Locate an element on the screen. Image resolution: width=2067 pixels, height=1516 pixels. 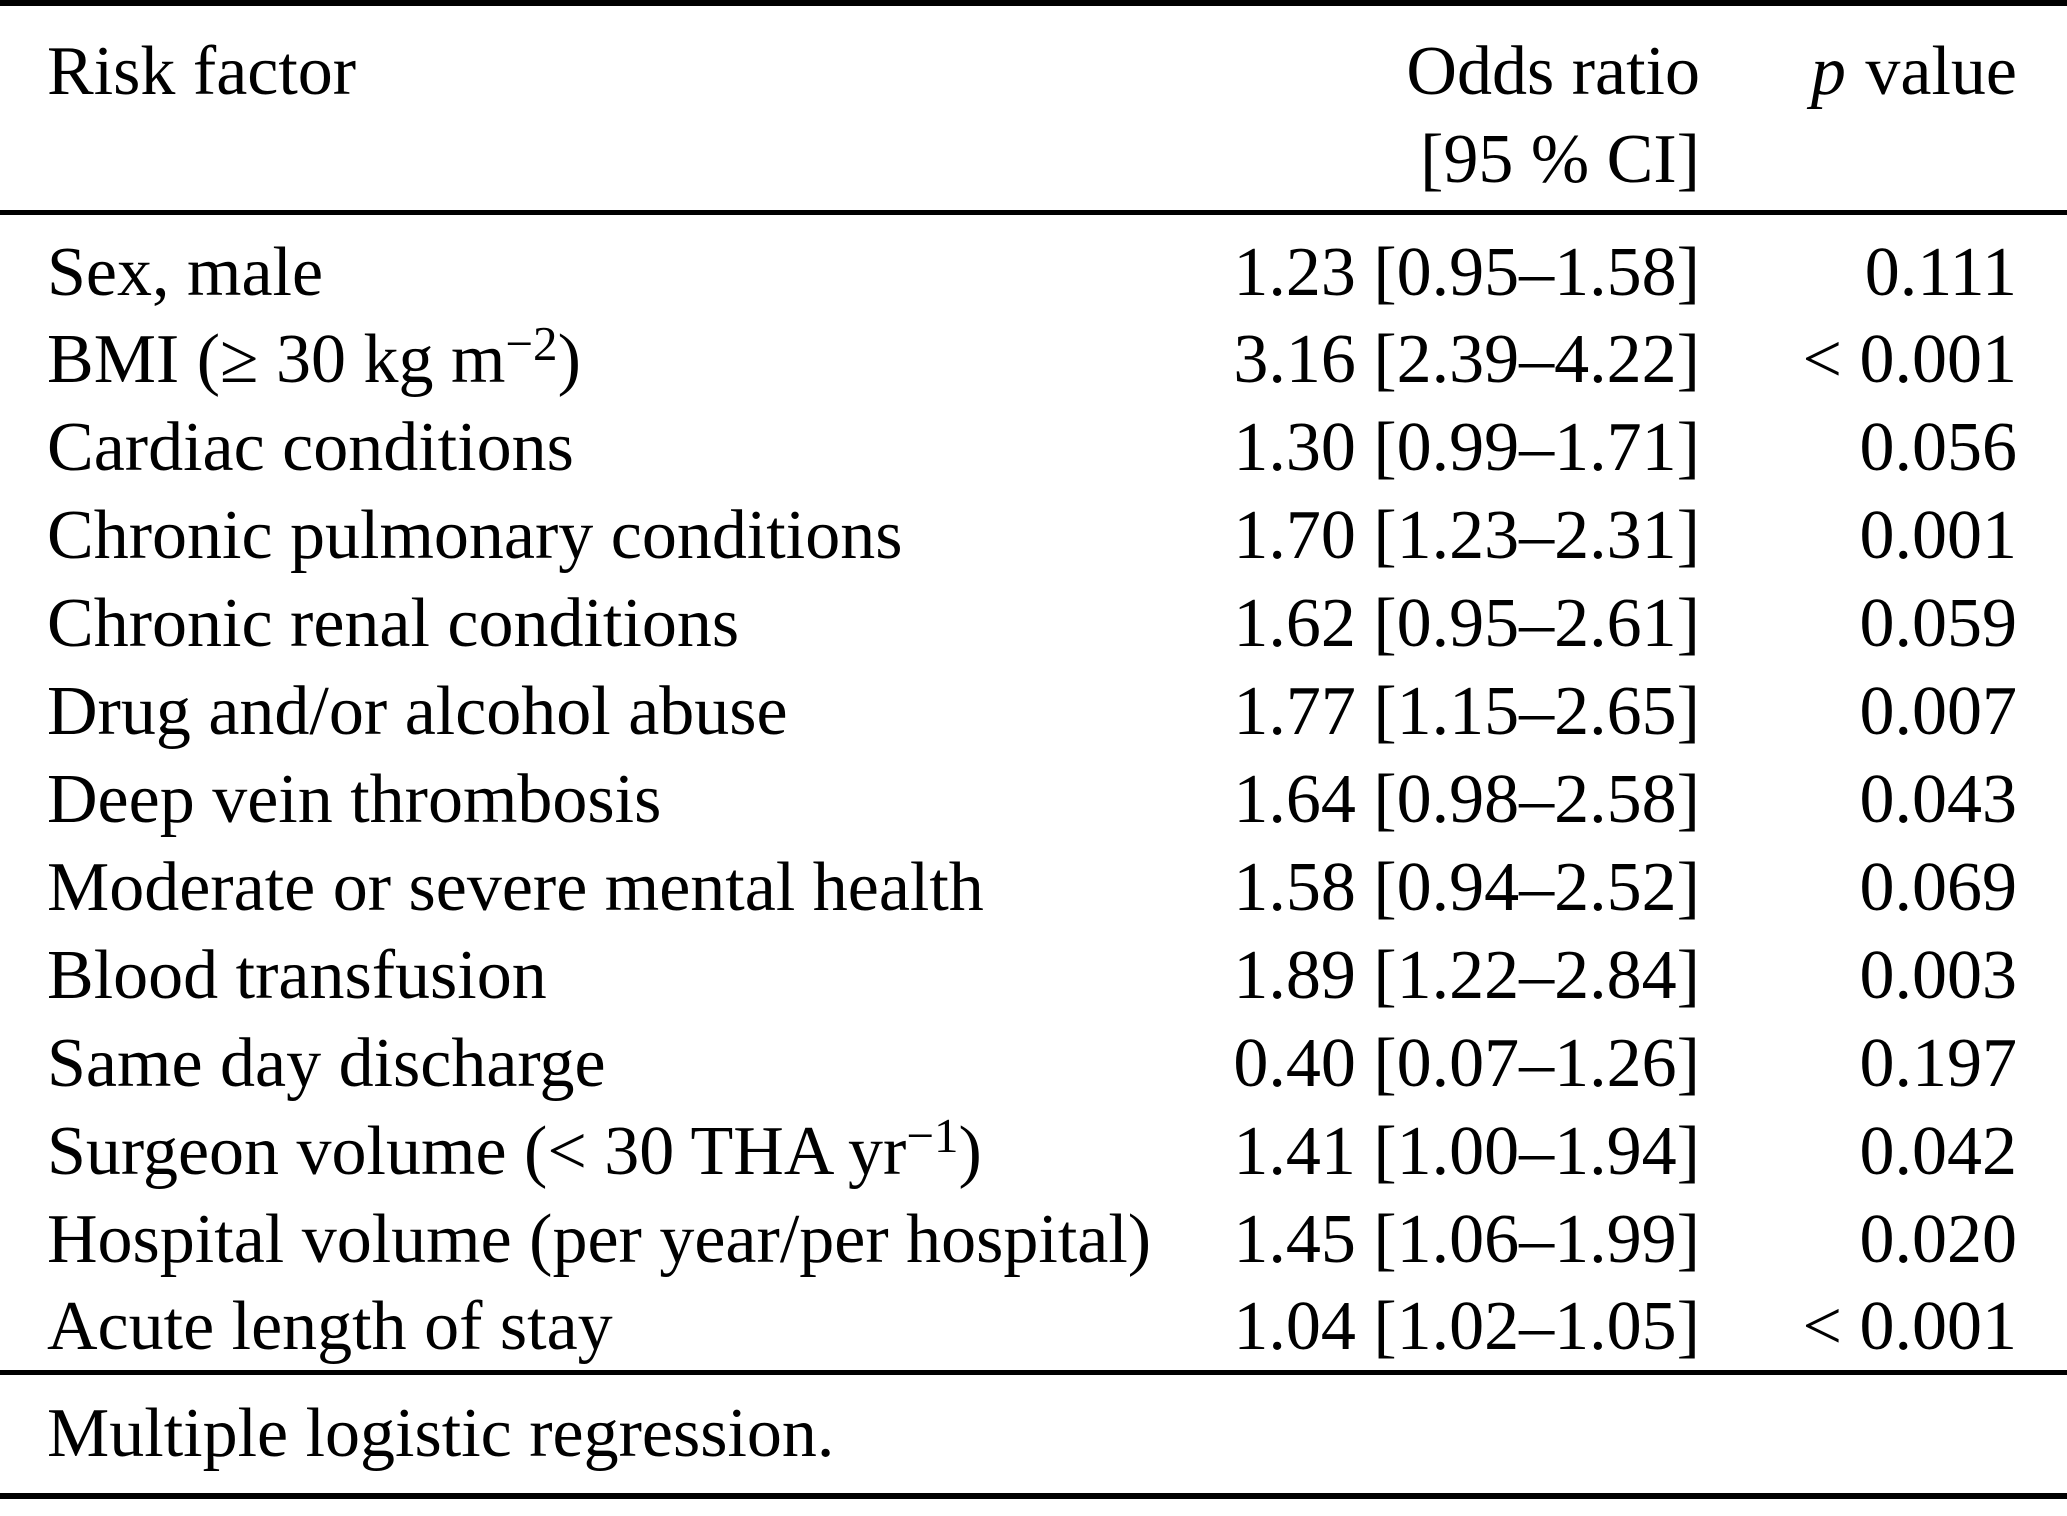
cell-risk-factor: Sex, male is located at coordinates (595, 264).